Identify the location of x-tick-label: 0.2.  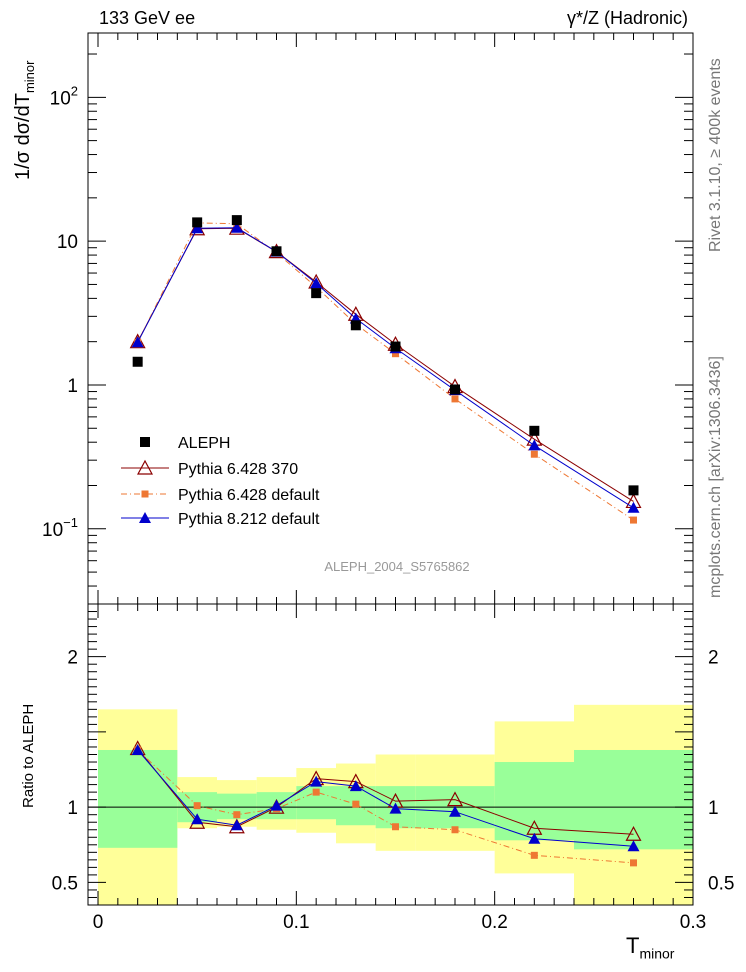
(494, 922).